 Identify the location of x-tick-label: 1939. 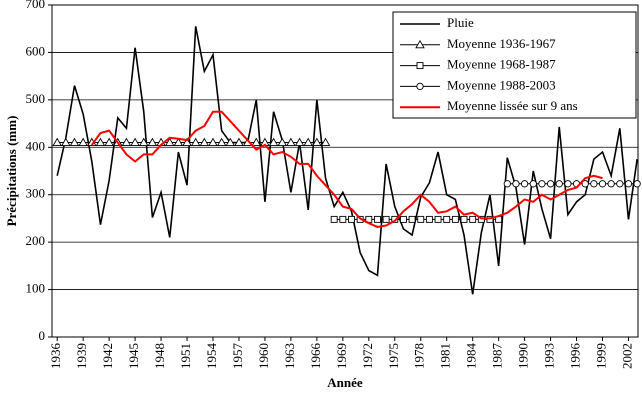
(81, 356).